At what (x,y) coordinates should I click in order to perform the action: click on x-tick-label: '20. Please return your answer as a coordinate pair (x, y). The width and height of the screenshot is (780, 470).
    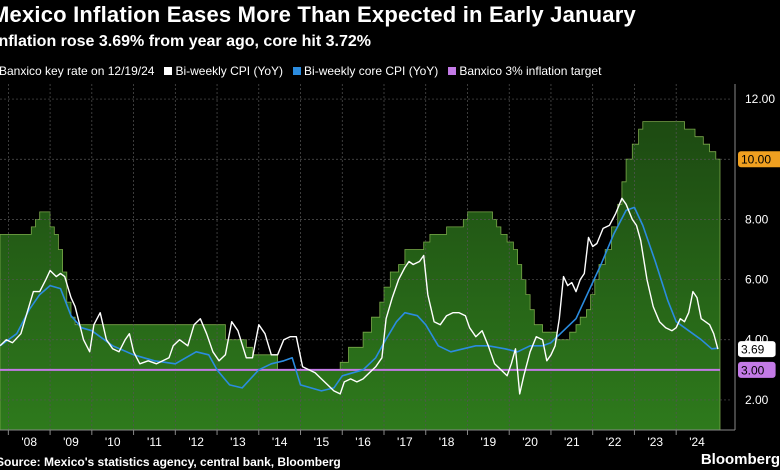
    Looking at the image, I should click on (530, 442).